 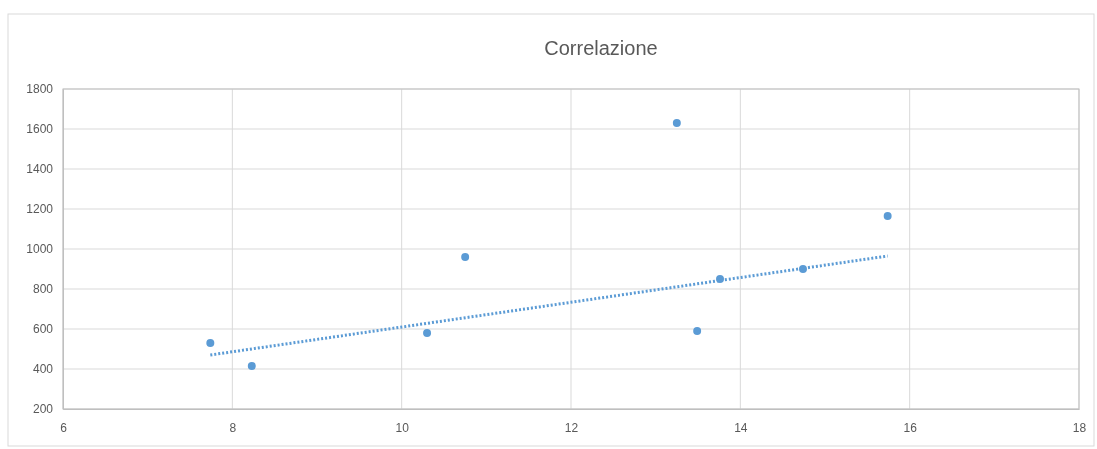 I want to click on y-tick-label: 200, so click(x=43, y=409).